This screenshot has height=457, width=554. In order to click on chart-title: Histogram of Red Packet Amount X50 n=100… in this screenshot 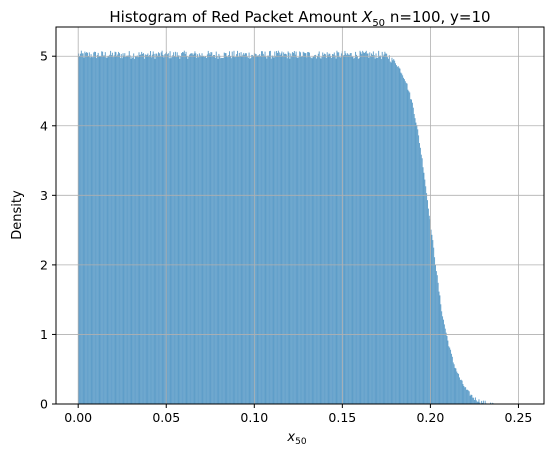, I will do `click(299, 18)`.